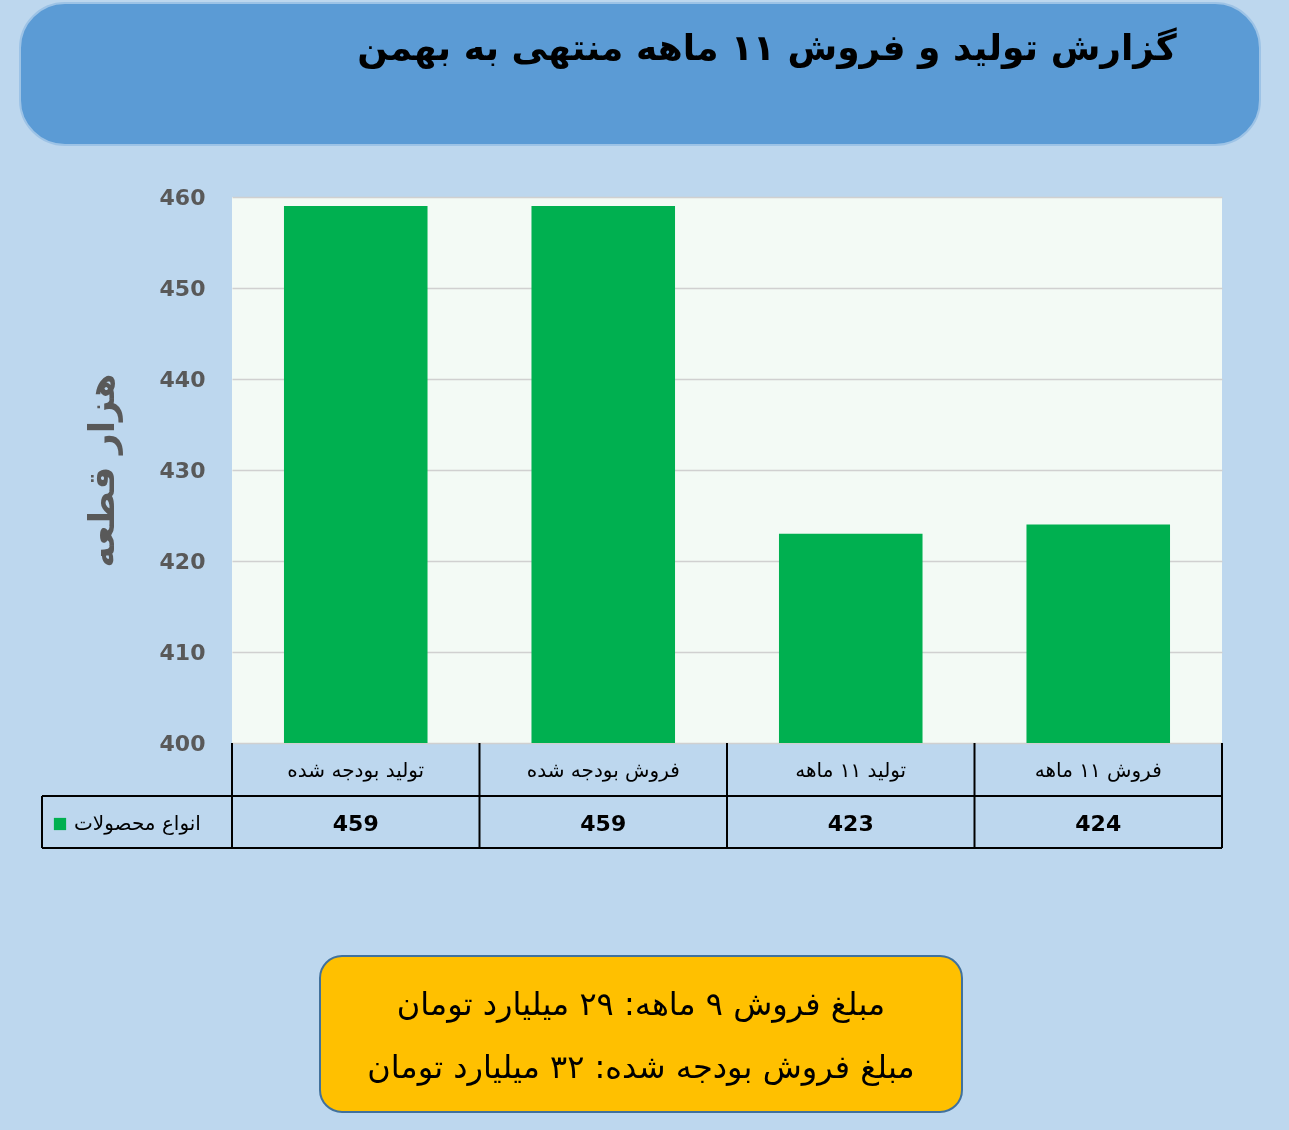 Image resolution: width=1289 pixels, height=1130 pixels. I want to click on y-tick-label: 420, so click(182, 561).